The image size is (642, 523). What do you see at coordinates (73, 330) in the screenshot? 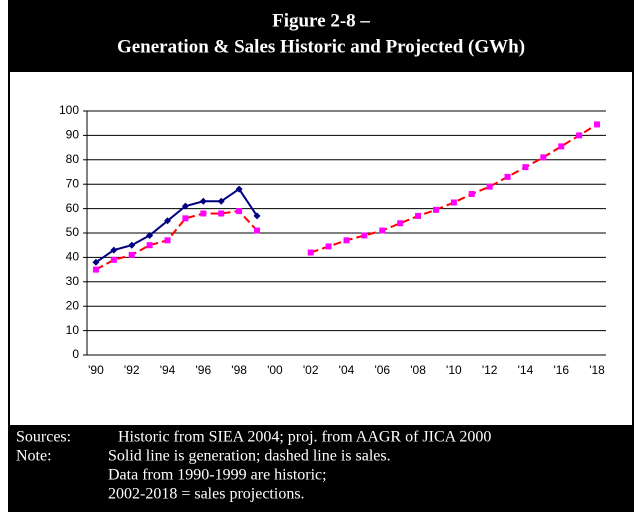
I see `y-tick-label: 10` at bounding box center [73, 330].